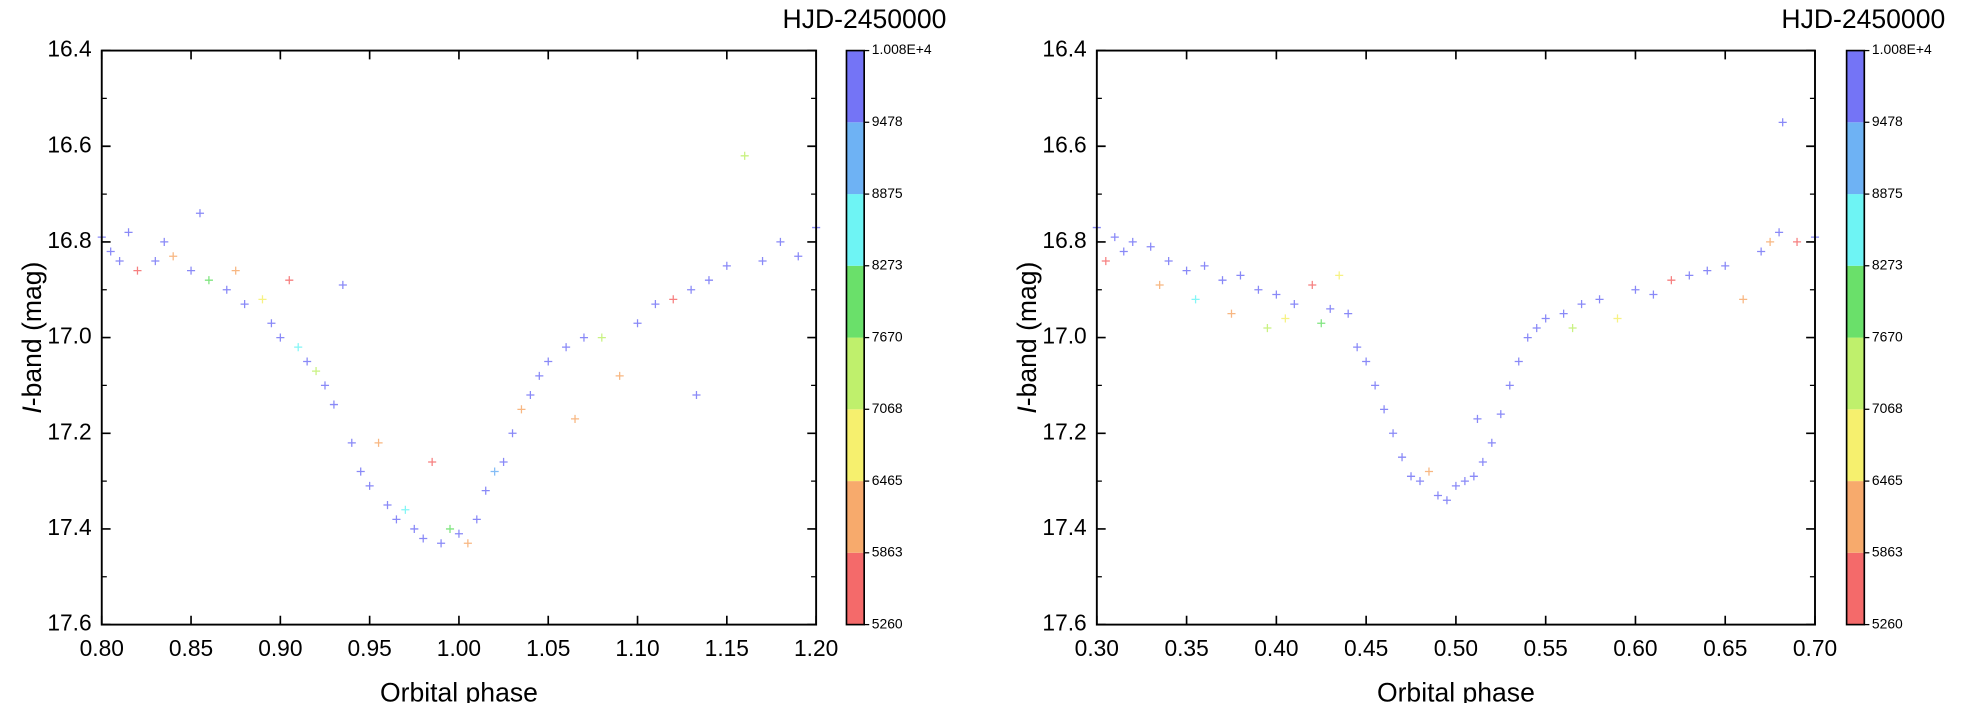  I want to click on x-tick-label: 1.20, so click(816, 648).